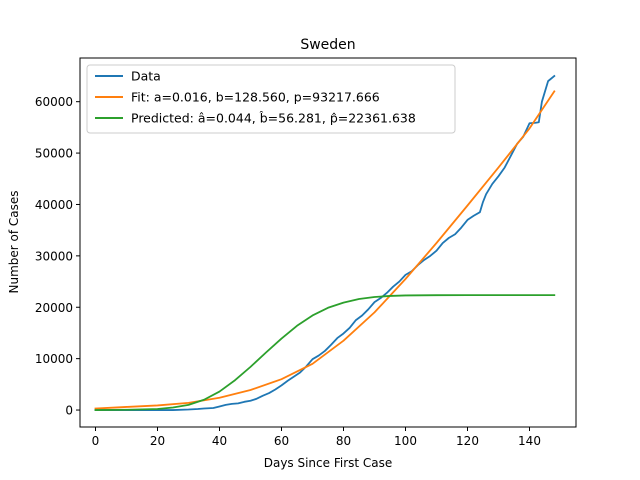  I want to click on x-tick-label: 0, so click(96, 441).